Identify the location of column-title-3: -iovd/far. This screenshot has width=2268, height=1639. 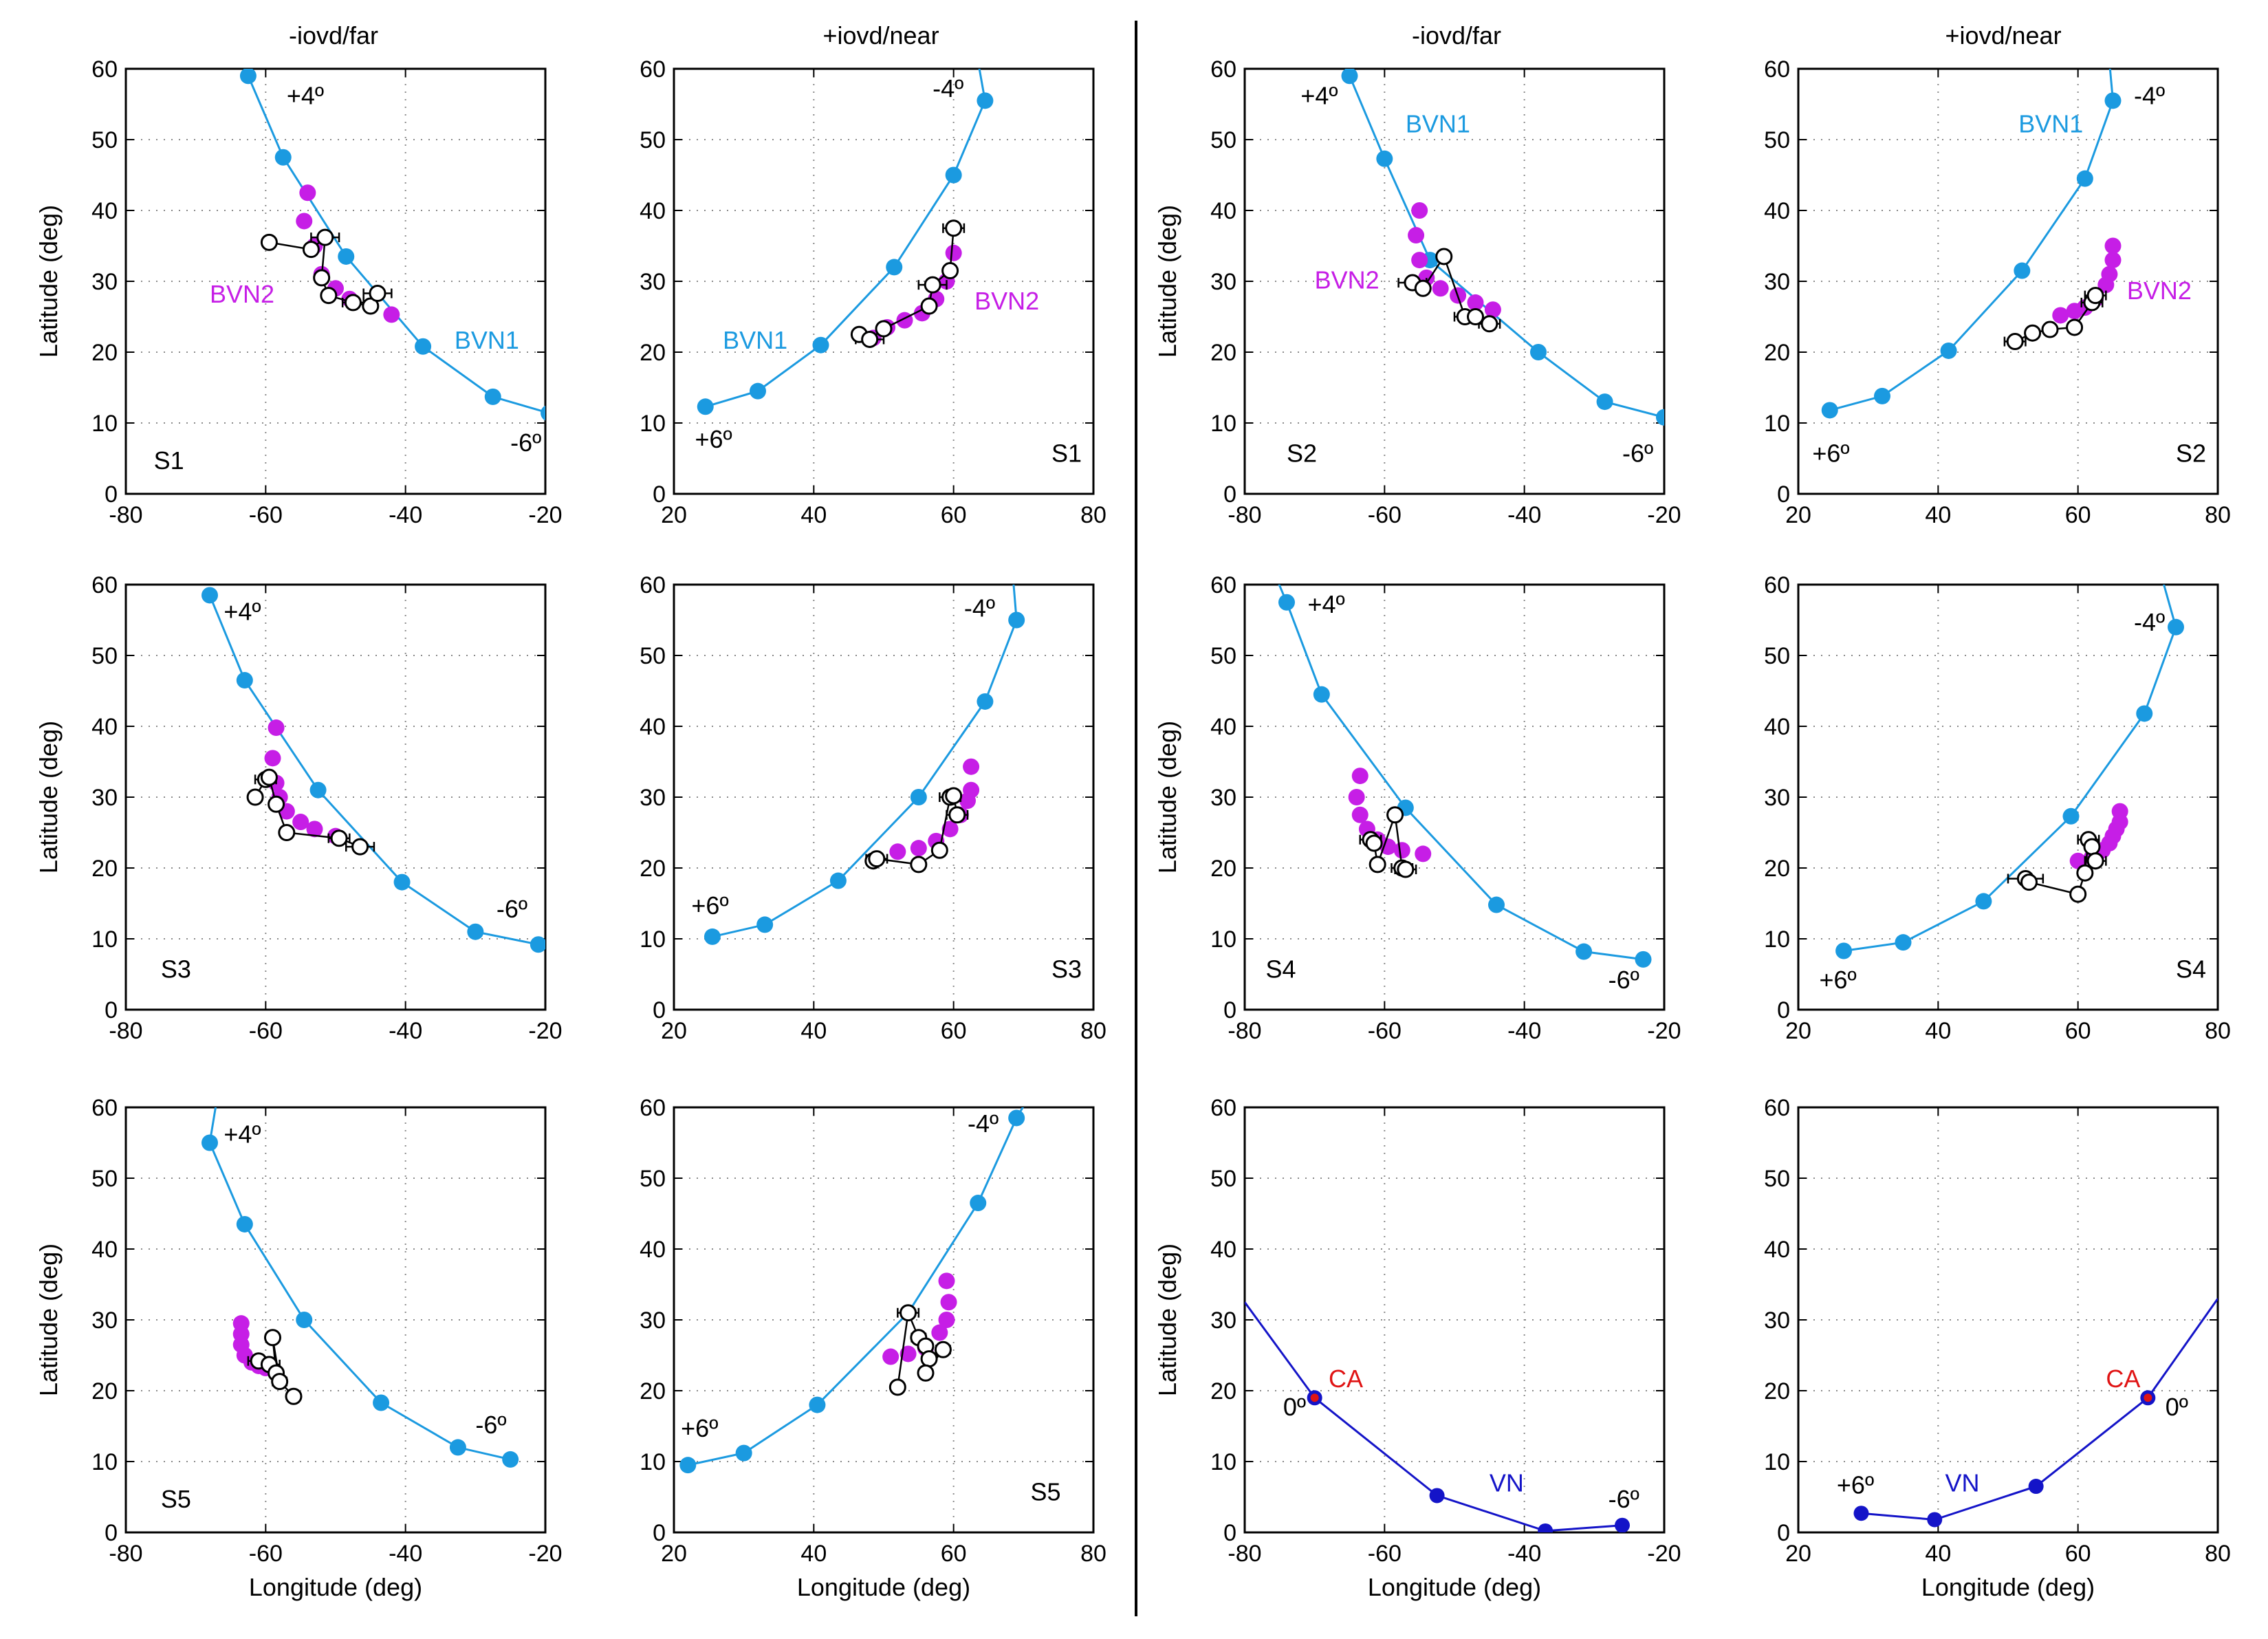
(1456, 35).